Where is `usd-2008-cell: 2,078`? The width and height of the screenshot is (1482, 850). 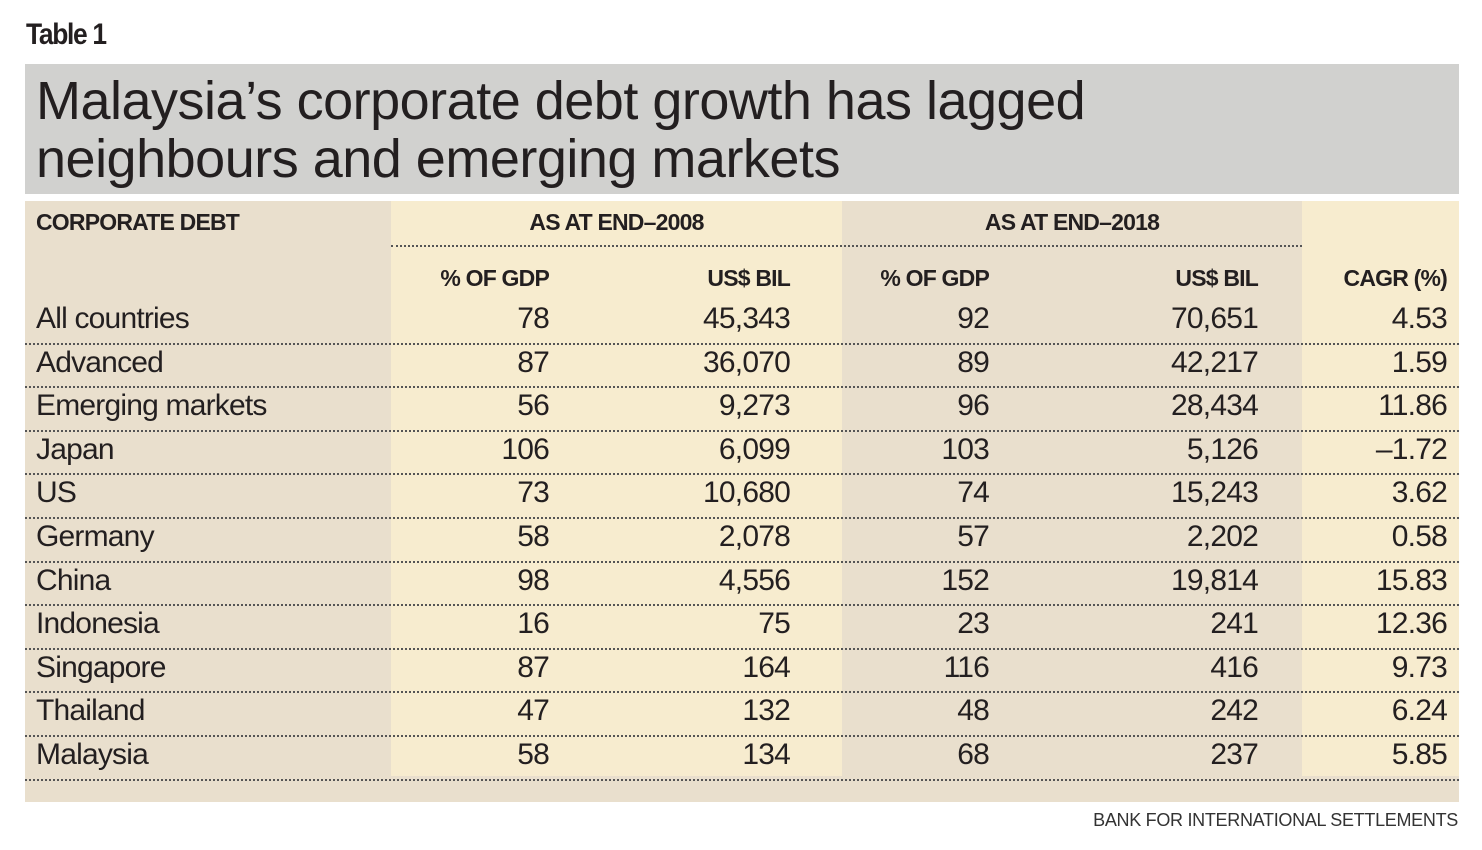
usd-2008-cell: 2,078 is located at coordinates (754, 536).